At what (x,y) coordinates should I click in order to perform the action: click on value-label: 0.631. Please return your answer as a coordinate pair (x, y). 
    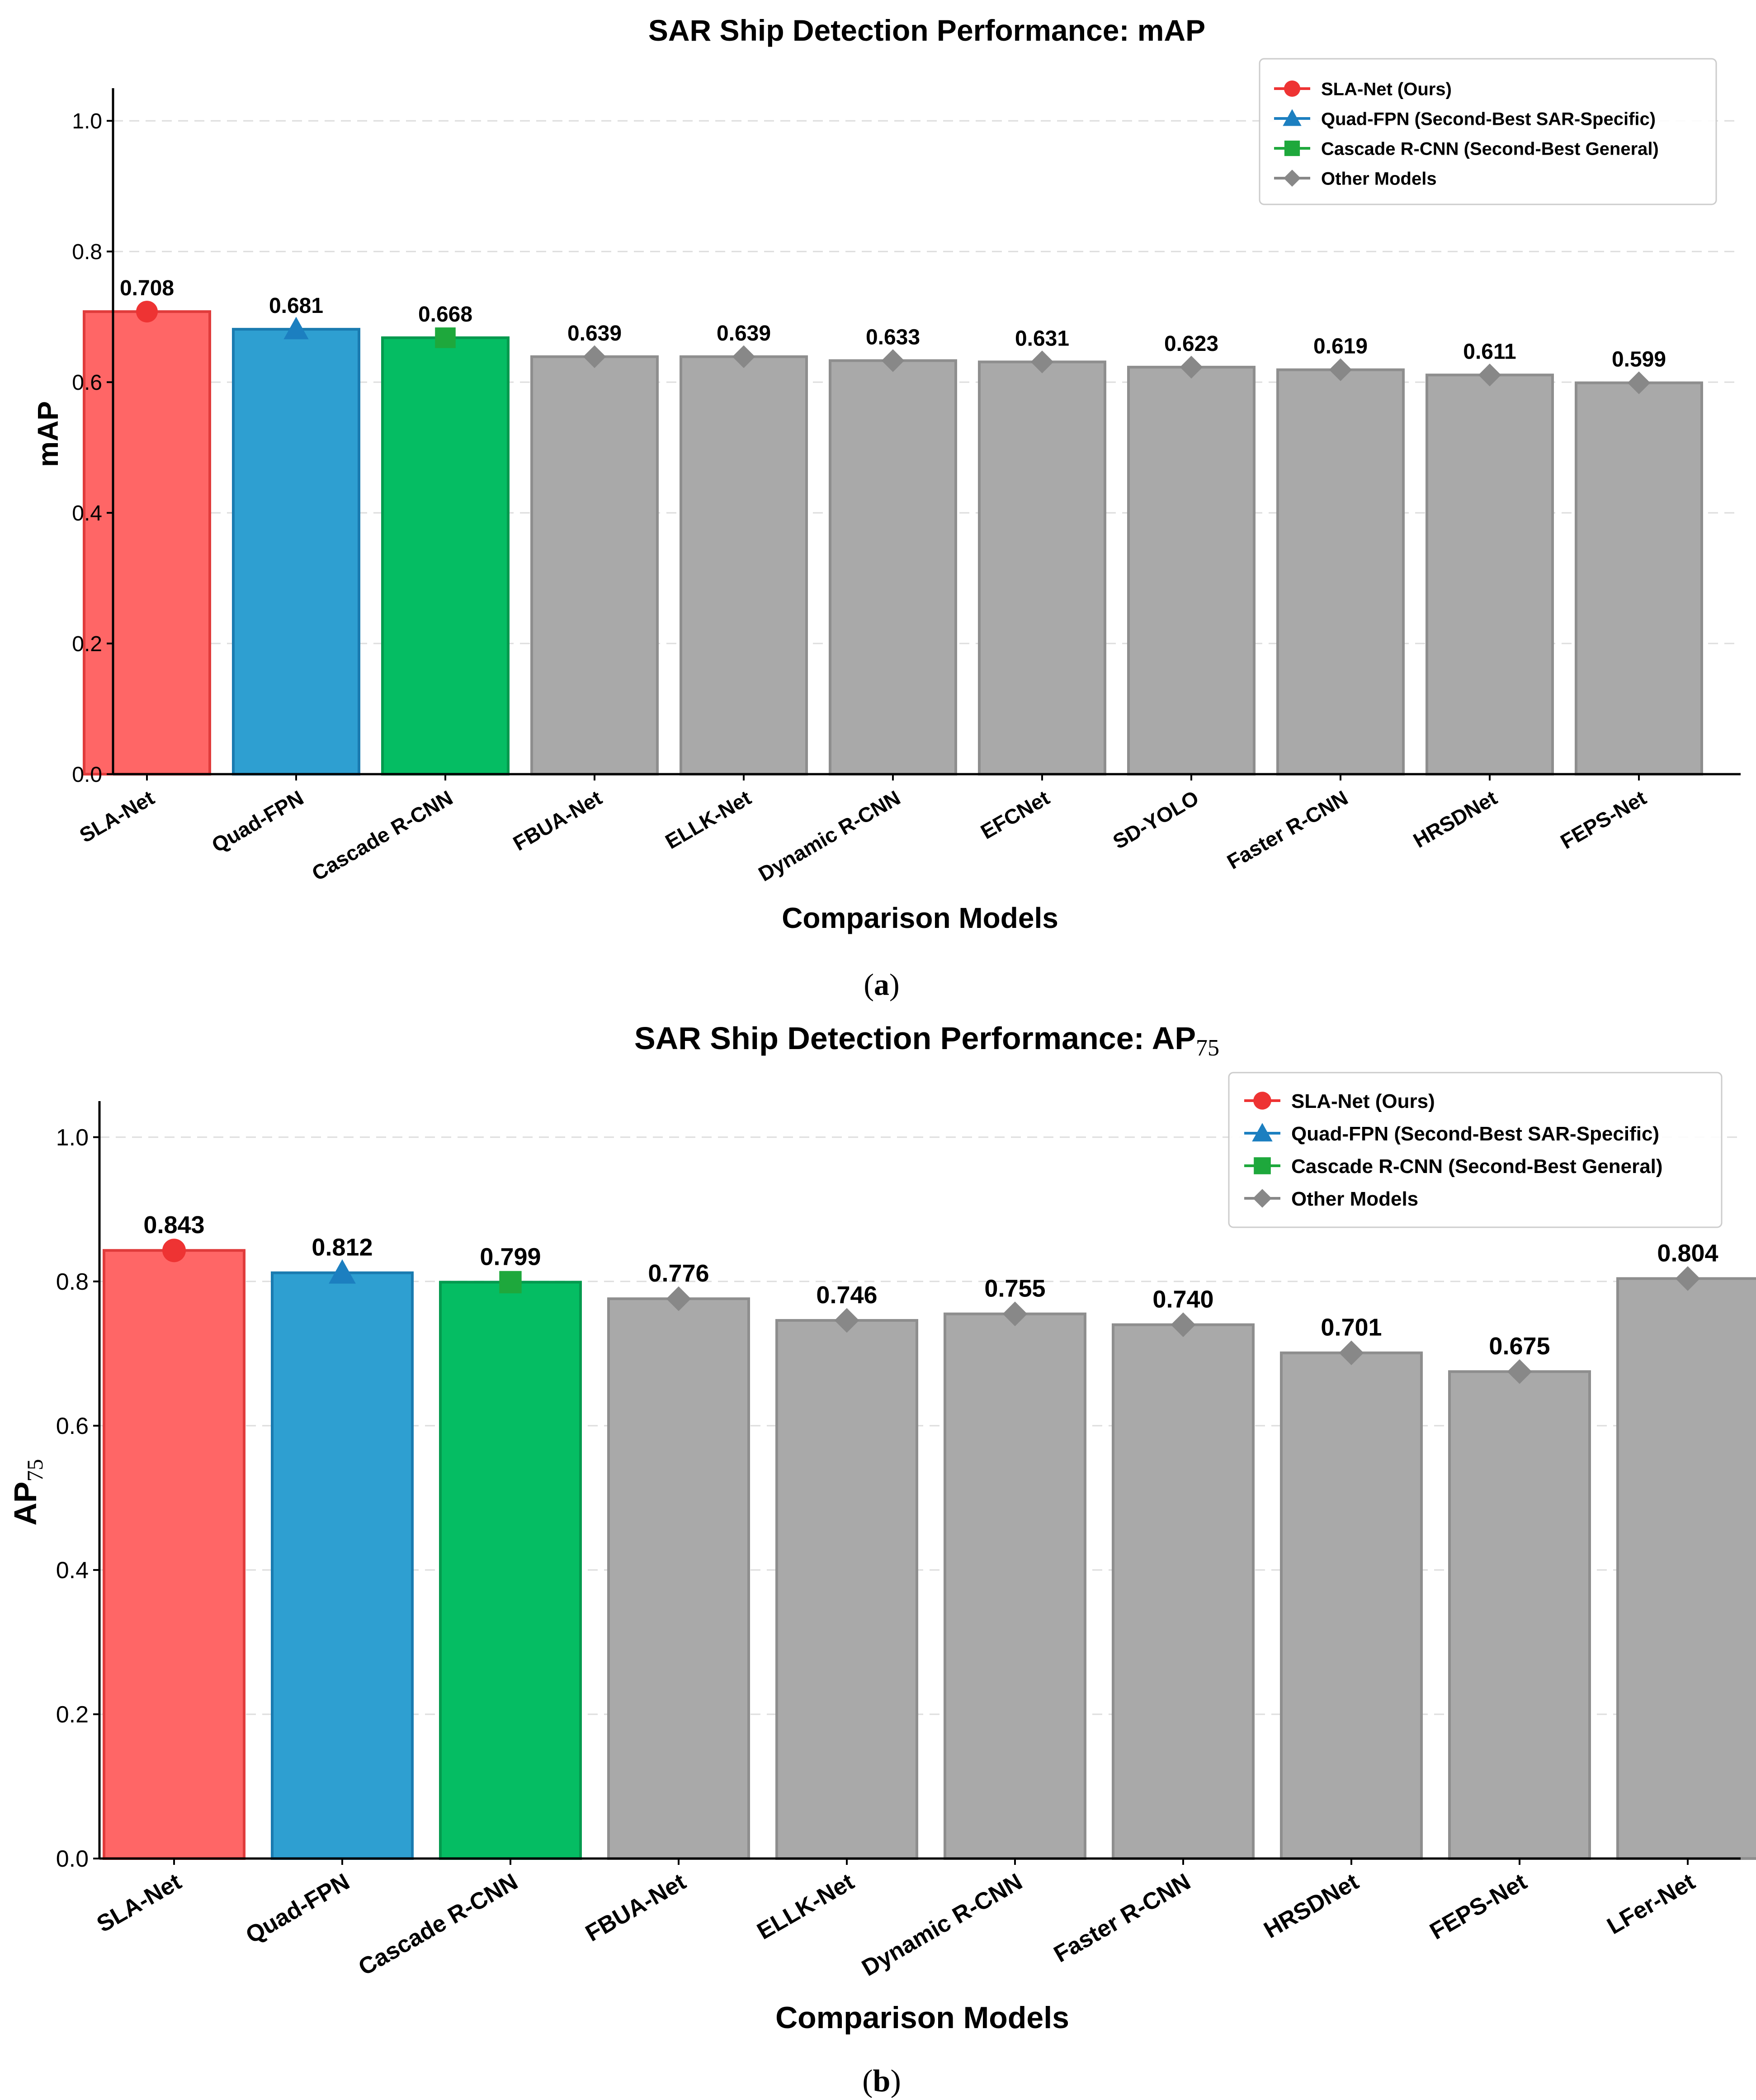
    Looking at the image, I should click on (1042, 338).